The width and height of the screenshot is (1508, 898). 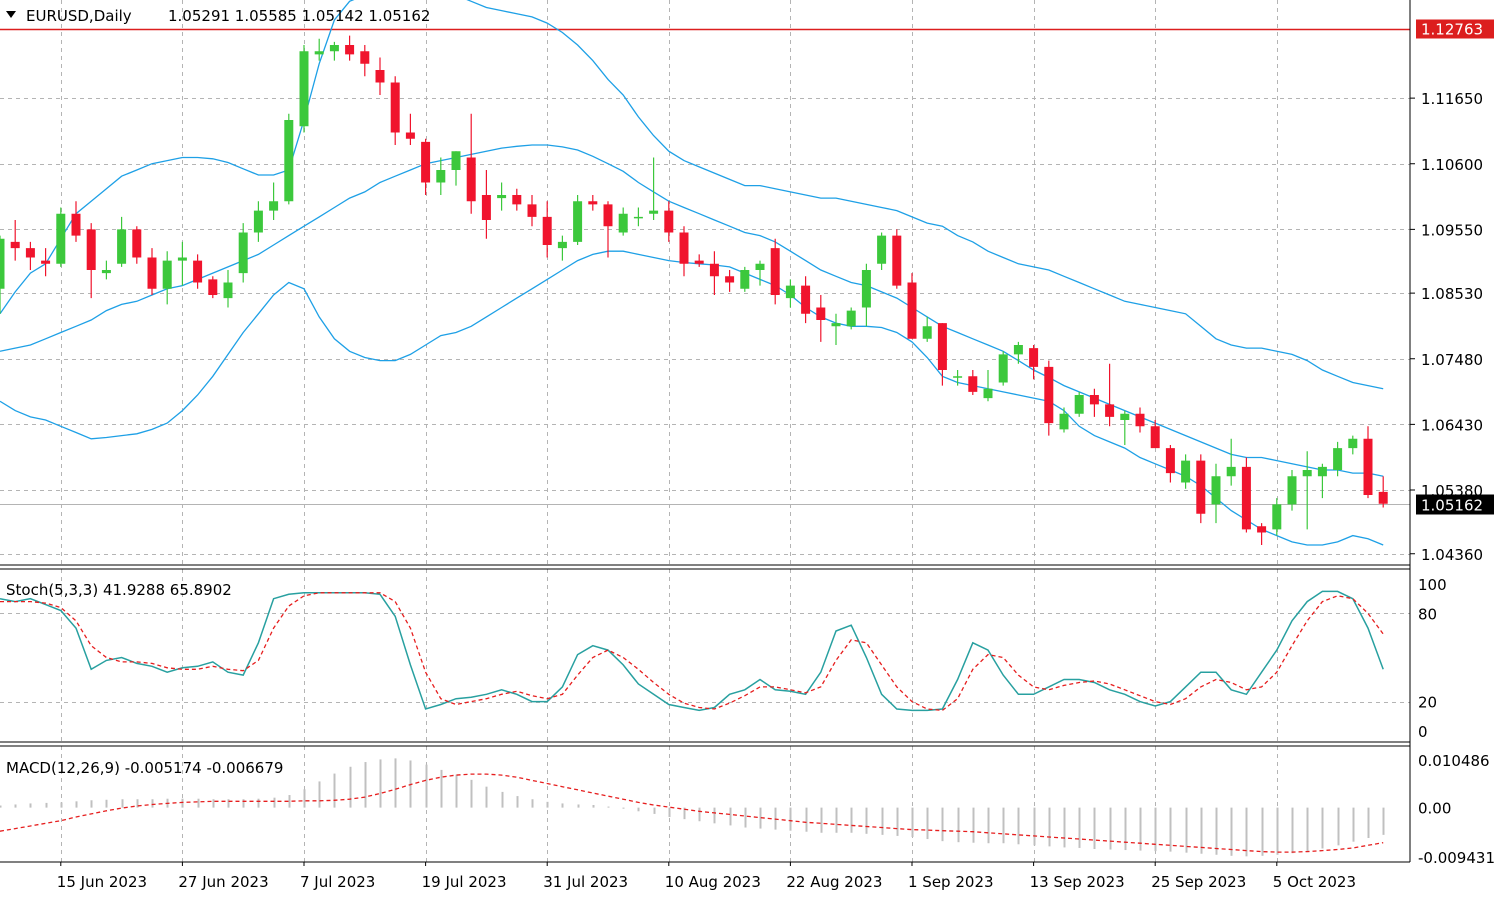 I want to click on current-price-label: 1.05162, so click(x=1452, y=506).